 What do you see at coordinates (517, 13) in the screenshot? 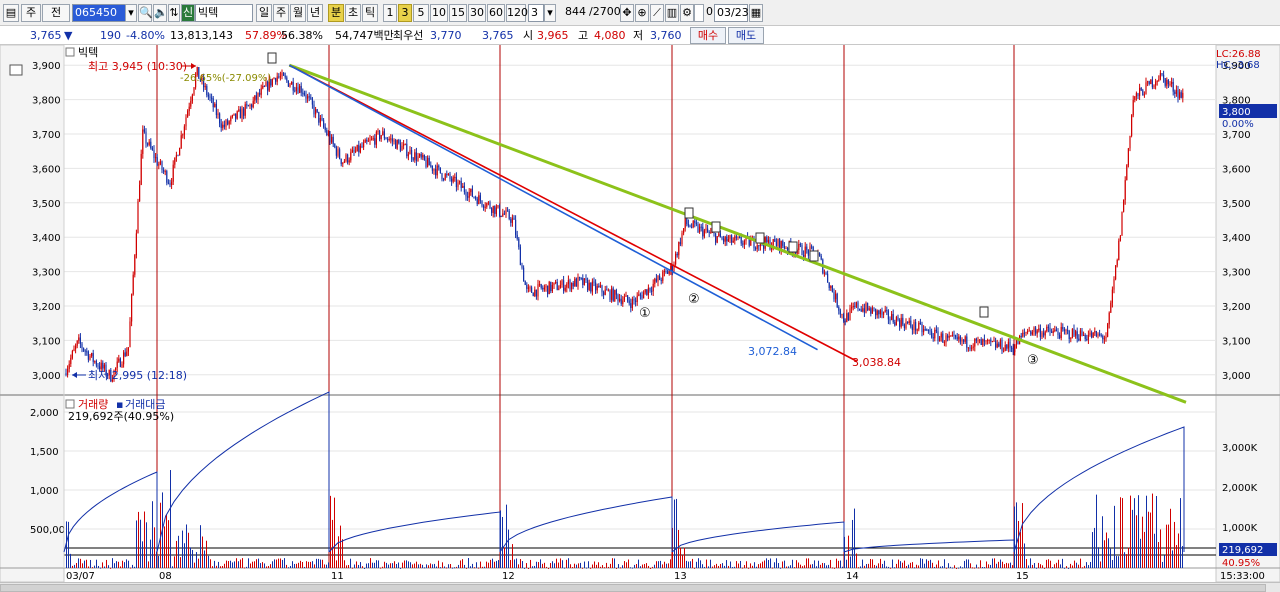
I see `interval-120: 120` at bounding box center [517, 13].